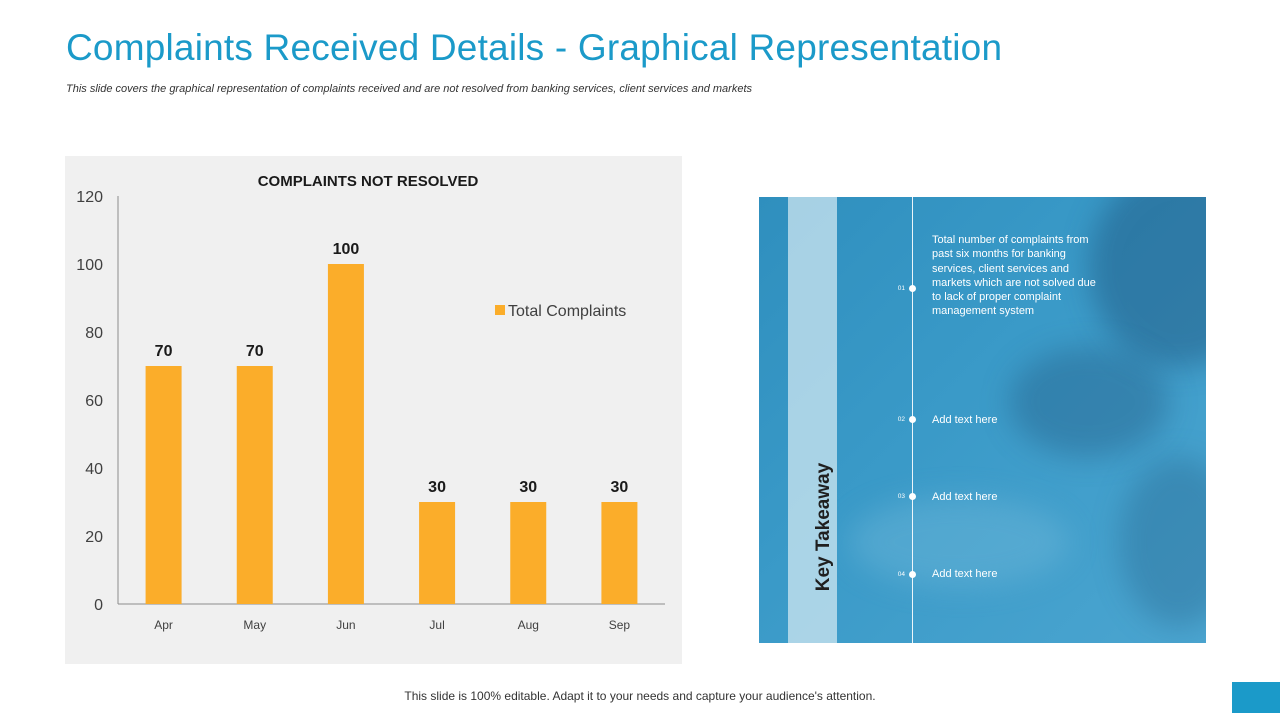 The width and height of the screenshot is (1280, 720). I want to click on x-tick-label: Apr, so click(163, 625).